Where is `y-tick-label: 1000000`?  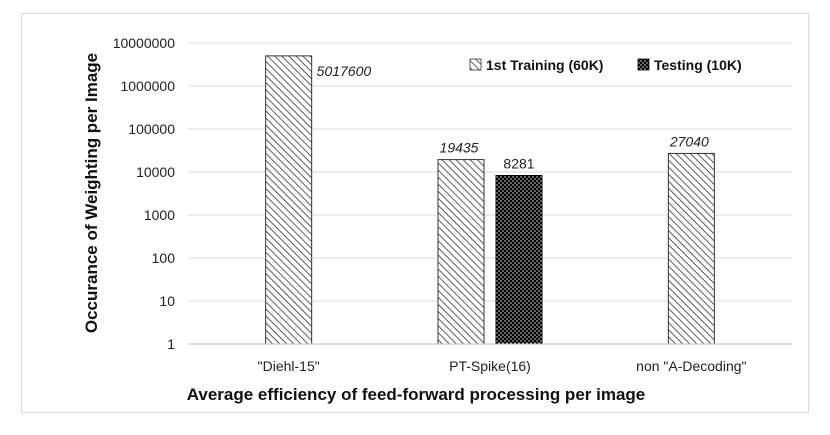 y-tick-label: 1000000 is located at coordinates (147, 86).